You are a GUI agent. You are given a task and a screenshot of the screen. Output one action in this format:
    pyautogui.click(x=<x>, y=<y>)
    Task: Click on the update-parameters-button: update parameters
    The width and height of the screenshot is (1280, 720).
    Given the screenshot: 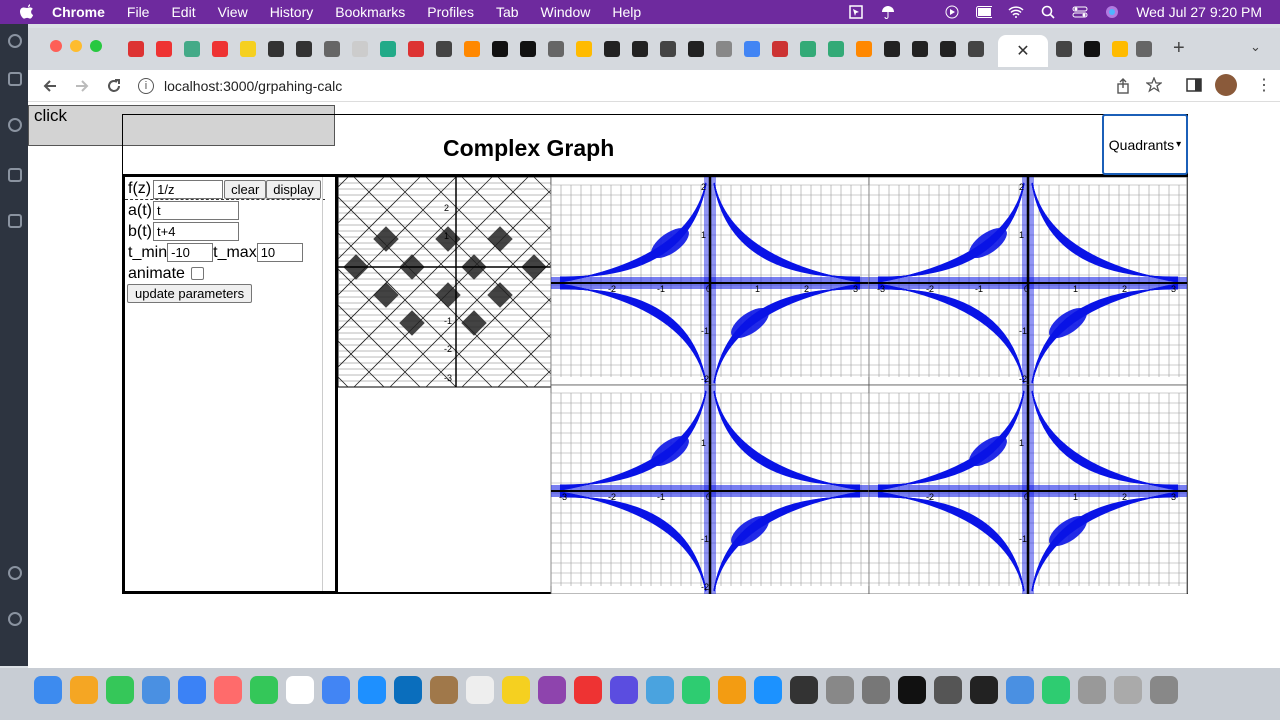 What is the action you would take?
    pyautogui.click(x=190, y=293)
    